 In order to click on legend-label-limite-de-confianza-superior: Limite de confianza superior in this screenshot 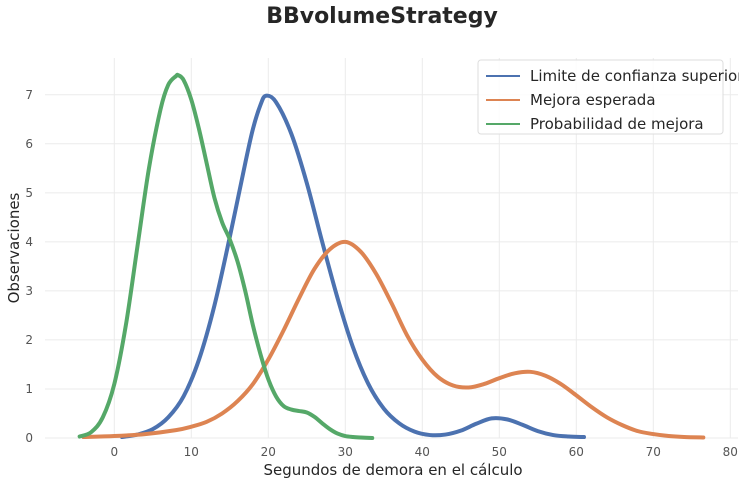, I will do `click(634, 76)`.